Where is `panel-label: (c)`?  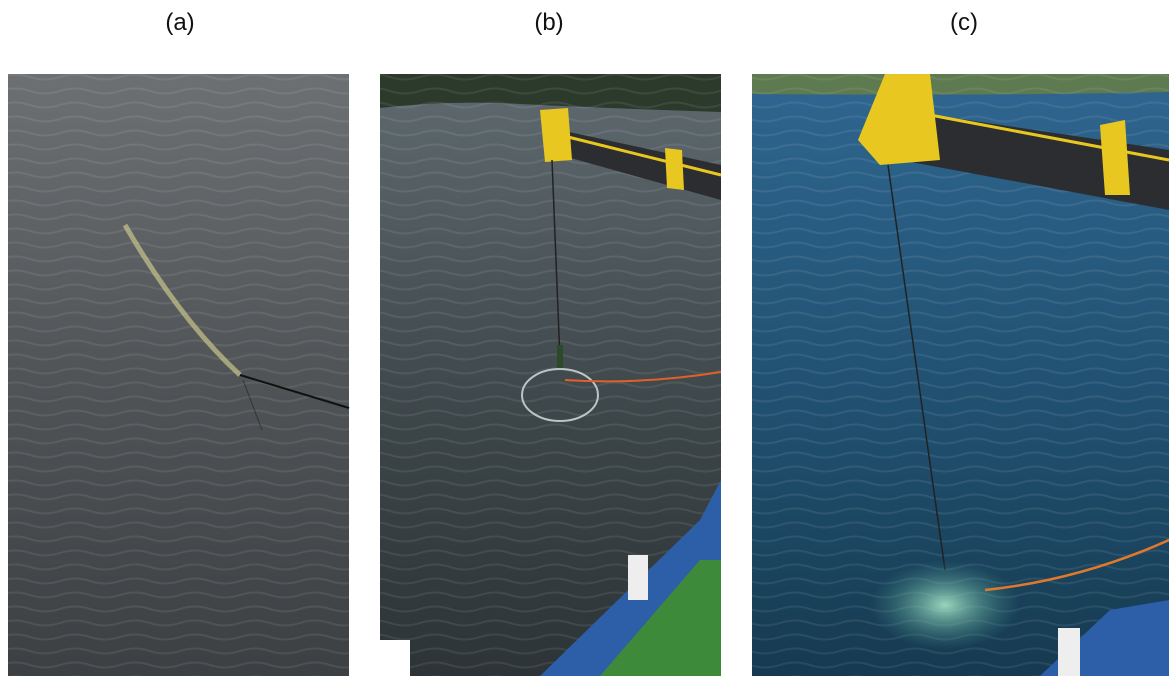
panel-label: (c) is located at coordinates (964, 22).